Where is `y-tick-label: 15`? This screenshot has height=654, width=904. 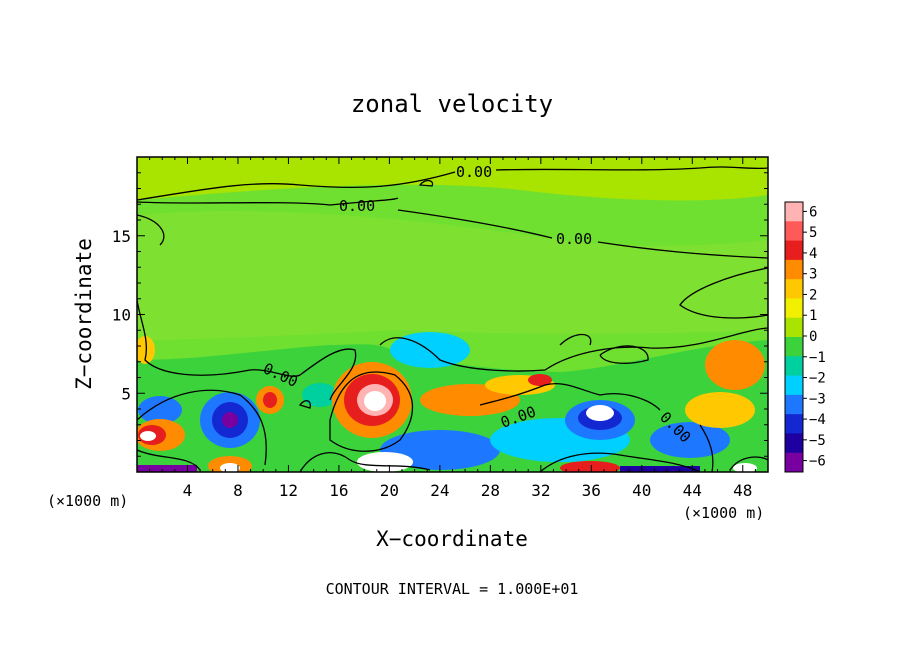 y-tick-label: 15 is located at coordinates (121, 236).